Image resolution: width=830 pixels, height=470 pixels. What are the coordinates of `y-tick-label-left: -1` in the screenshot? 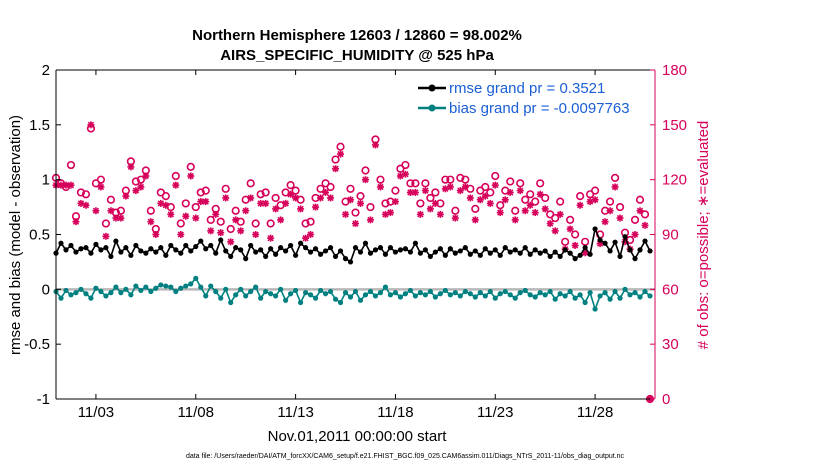 It's located at (43, 399).